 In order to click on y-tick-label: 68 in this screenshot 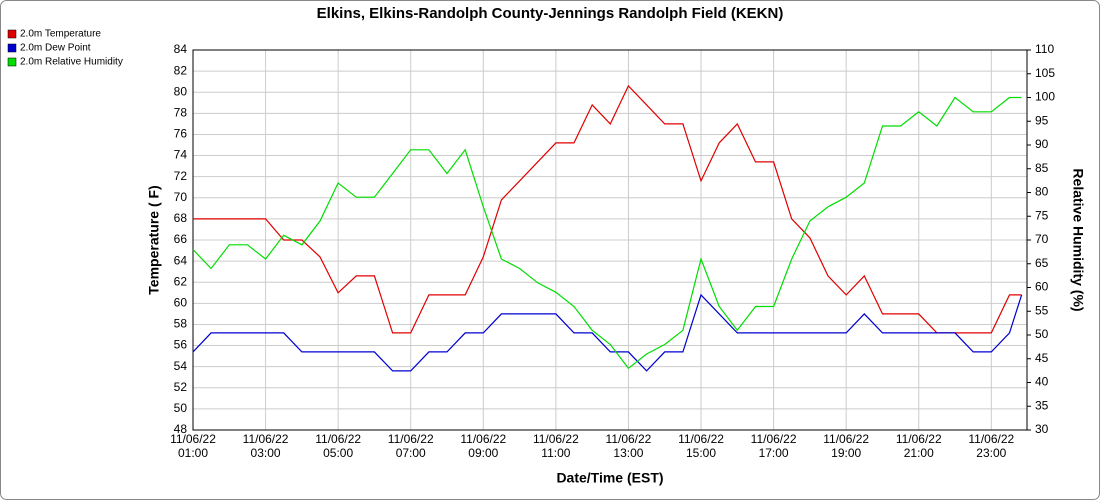, I will do `click(181, 218)`.